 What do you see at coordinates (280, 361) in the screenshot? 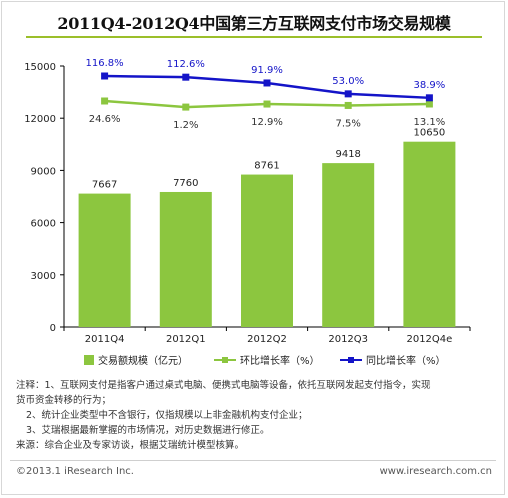
I see `legend-label-qoq: 环比增长率（%）` at bounding box center [280, 361].